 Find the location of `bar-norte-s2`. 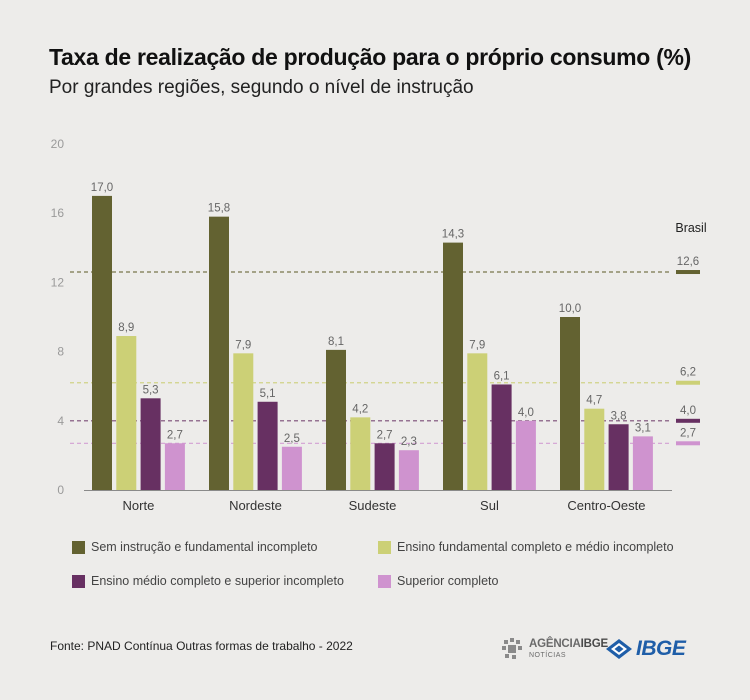

bar-norte-s2 is located at coordinates (126, 413).